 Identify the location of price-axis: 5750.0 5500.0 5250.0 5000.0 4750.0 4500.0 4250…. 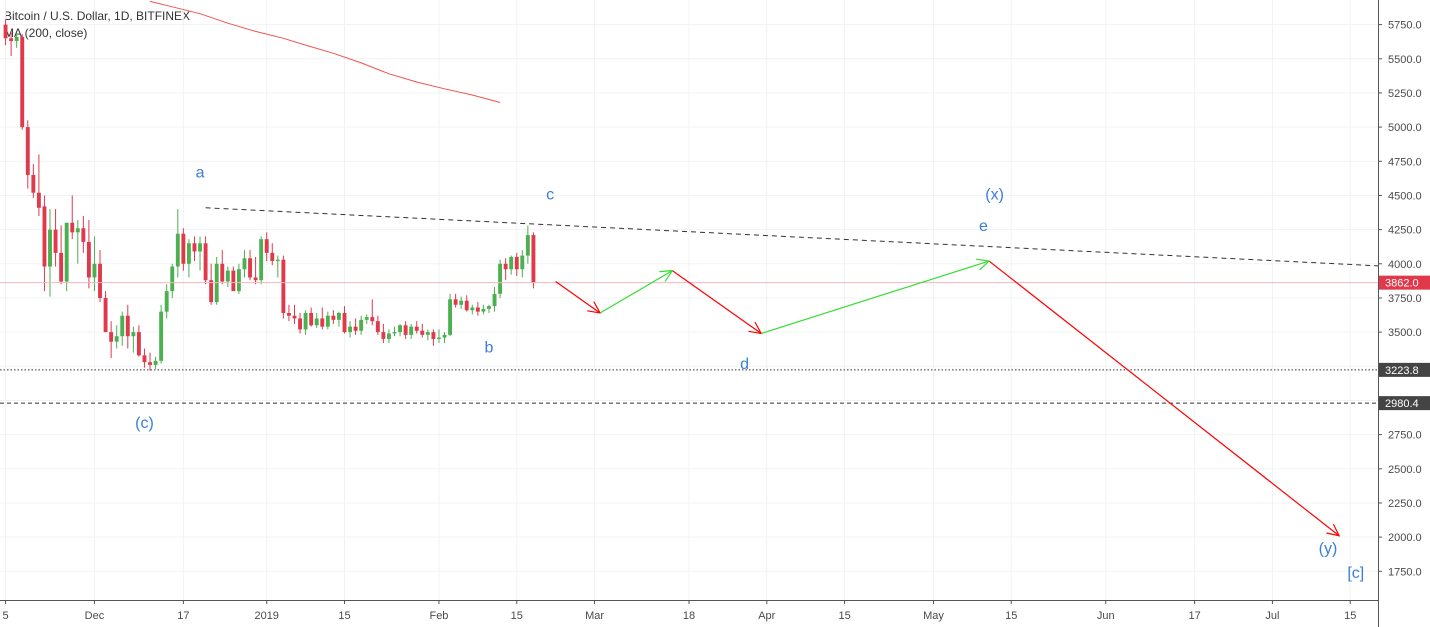
(1404, 299).